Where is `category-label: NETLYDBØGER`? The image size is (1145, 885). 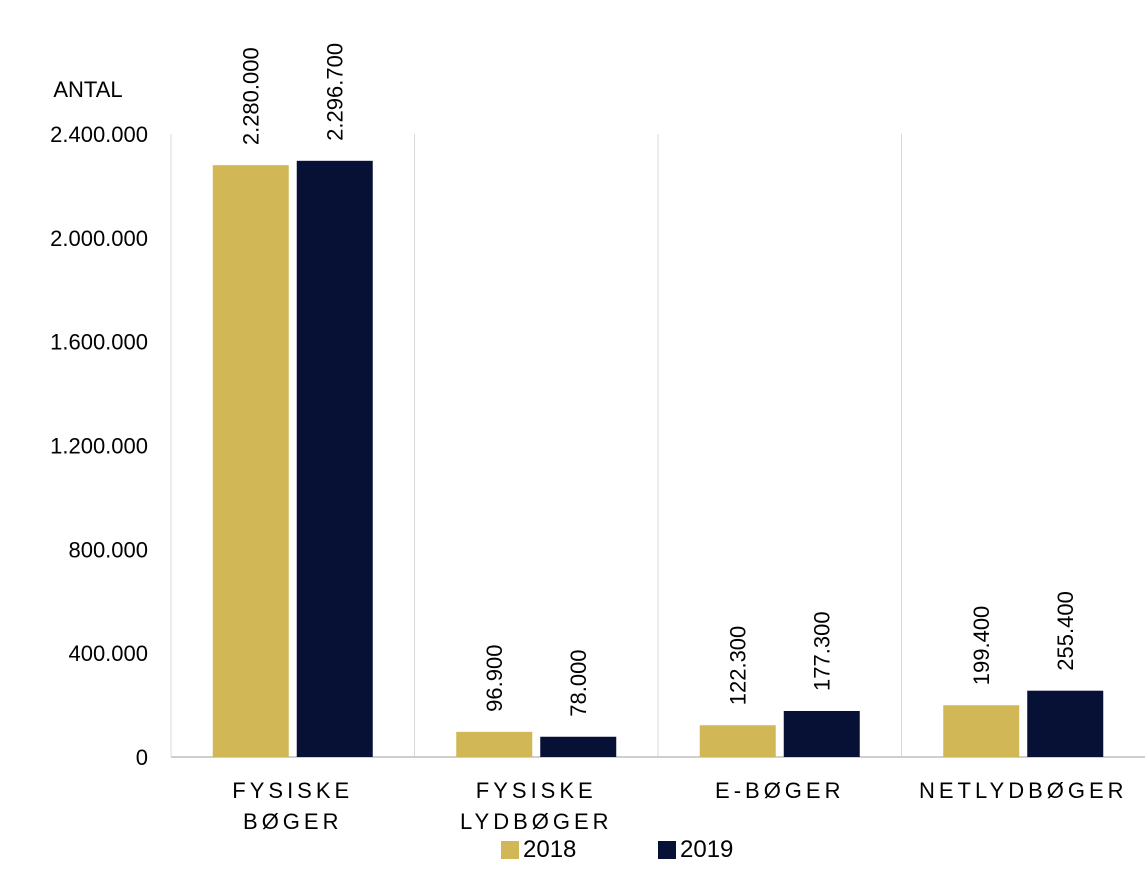 category-label: NETLYDBØGER is located at coordinates (1023, 790).